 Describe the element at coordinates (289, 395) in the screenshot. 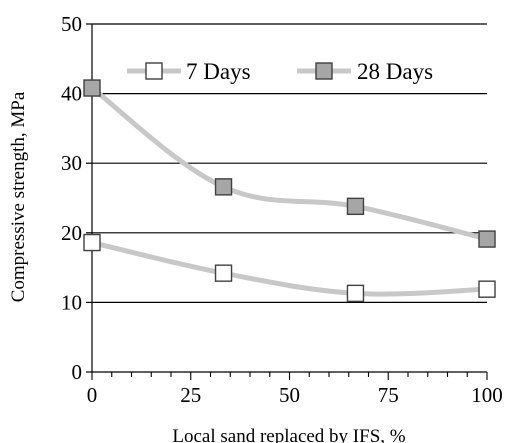

I see `x-tick-label-50: 50` at that location.